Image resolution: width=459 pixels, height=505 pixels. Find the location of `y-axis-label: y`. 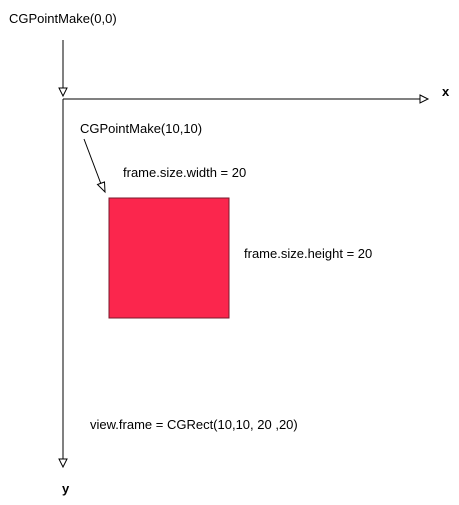

y-axis-label: y is located at coordinates (66, 488).